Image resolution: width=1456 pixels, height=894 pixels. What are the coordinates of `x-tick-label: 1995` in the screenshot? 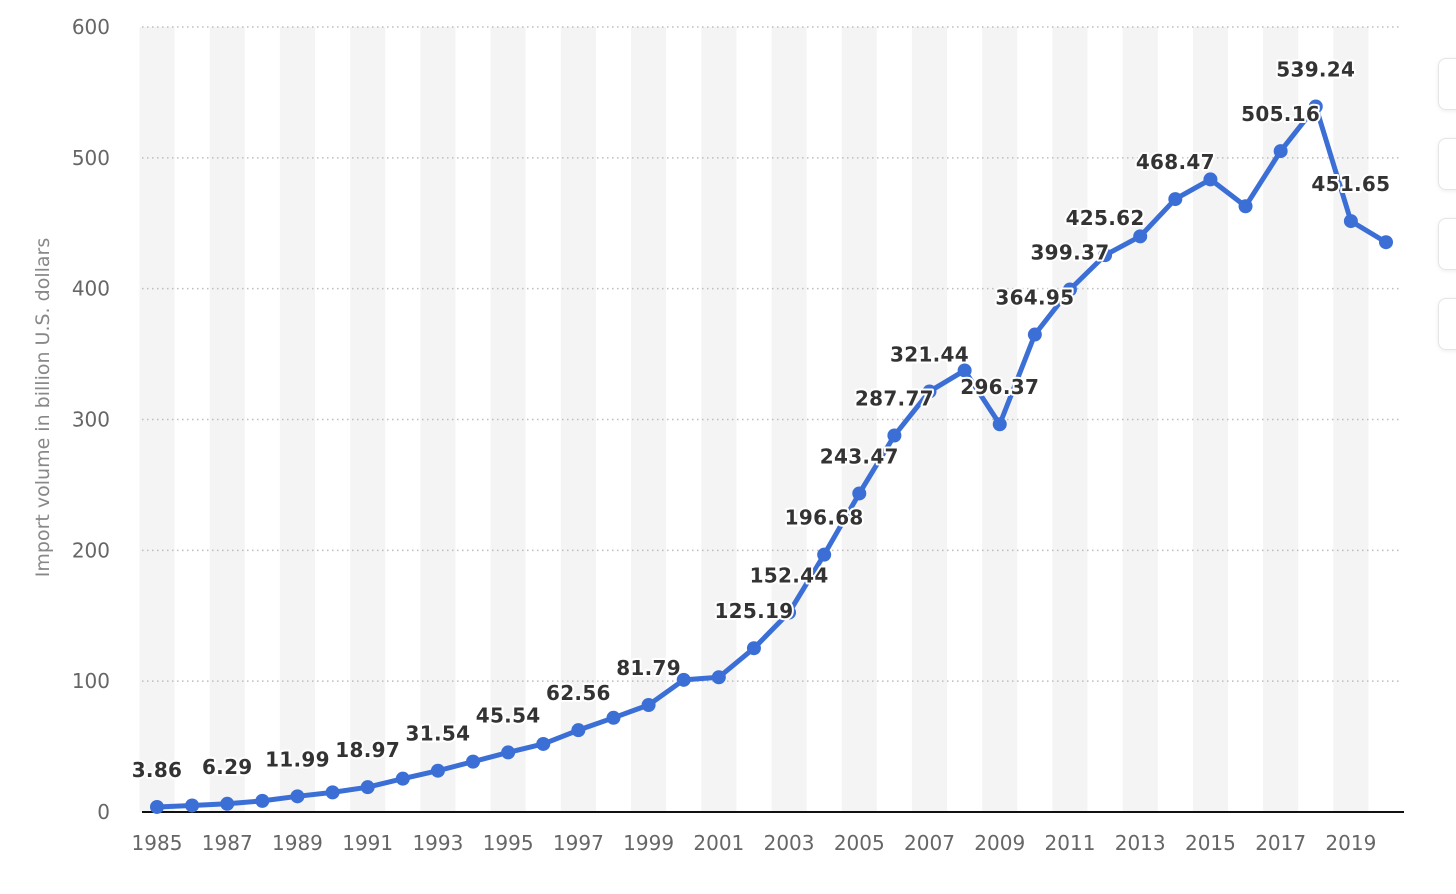 It's located at (508, 843).